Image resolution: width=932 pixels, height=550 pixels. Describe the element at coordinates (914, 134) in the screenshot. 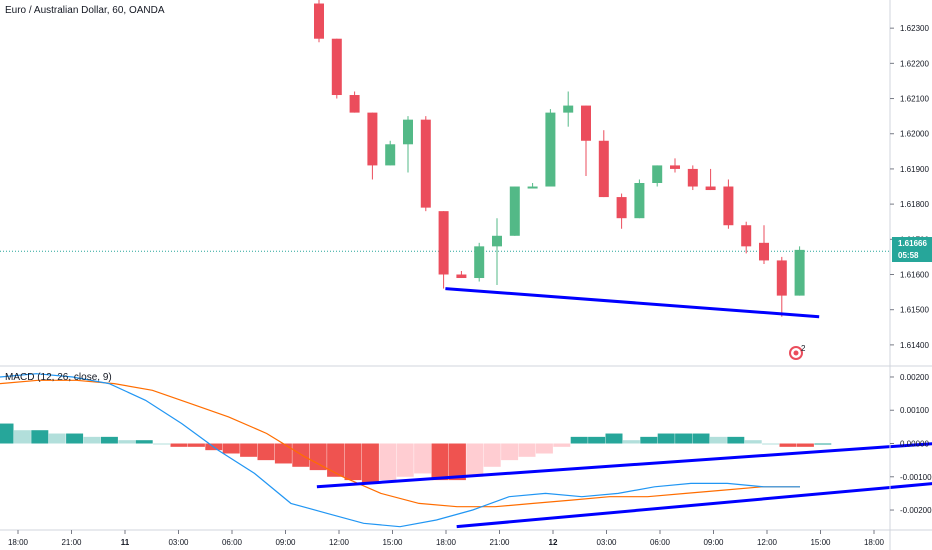

I see `price-tick-label: 1.62000` at that location.